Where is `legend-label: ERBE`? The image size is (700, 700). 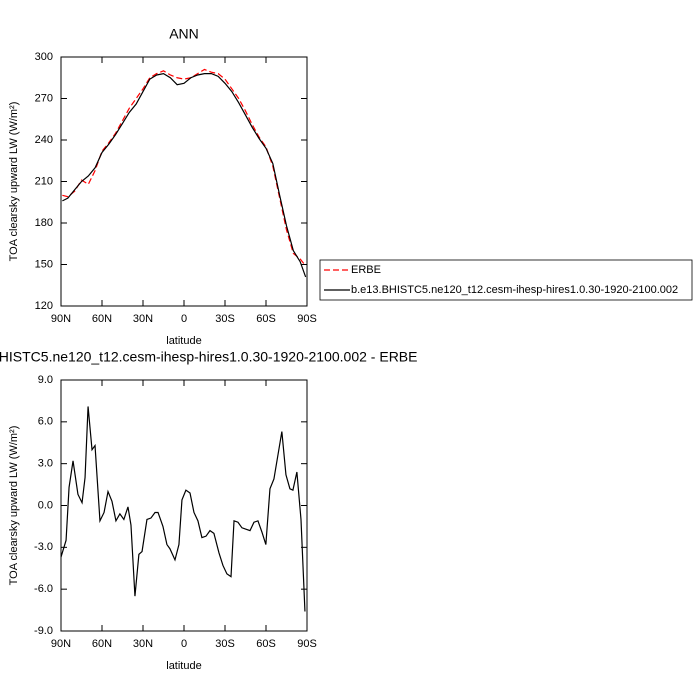 legend-label: ERBE is located at coordinates (366, 270).